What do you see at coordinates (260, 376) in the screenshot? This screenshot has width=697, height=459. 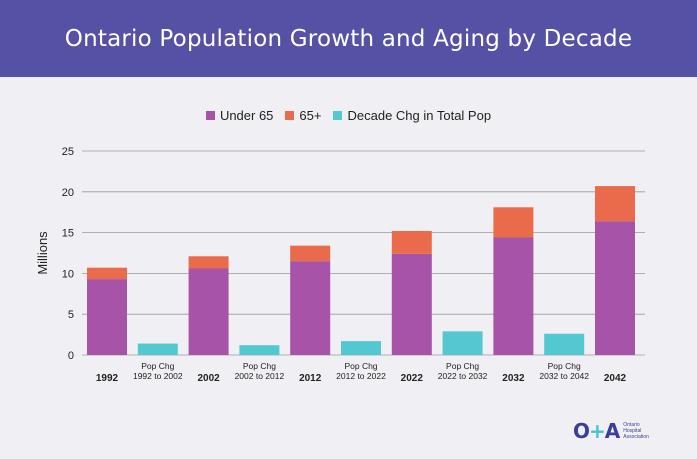 I see `x-tick-sublabel: 2002 to 2012` at bounding box center [260, 376].